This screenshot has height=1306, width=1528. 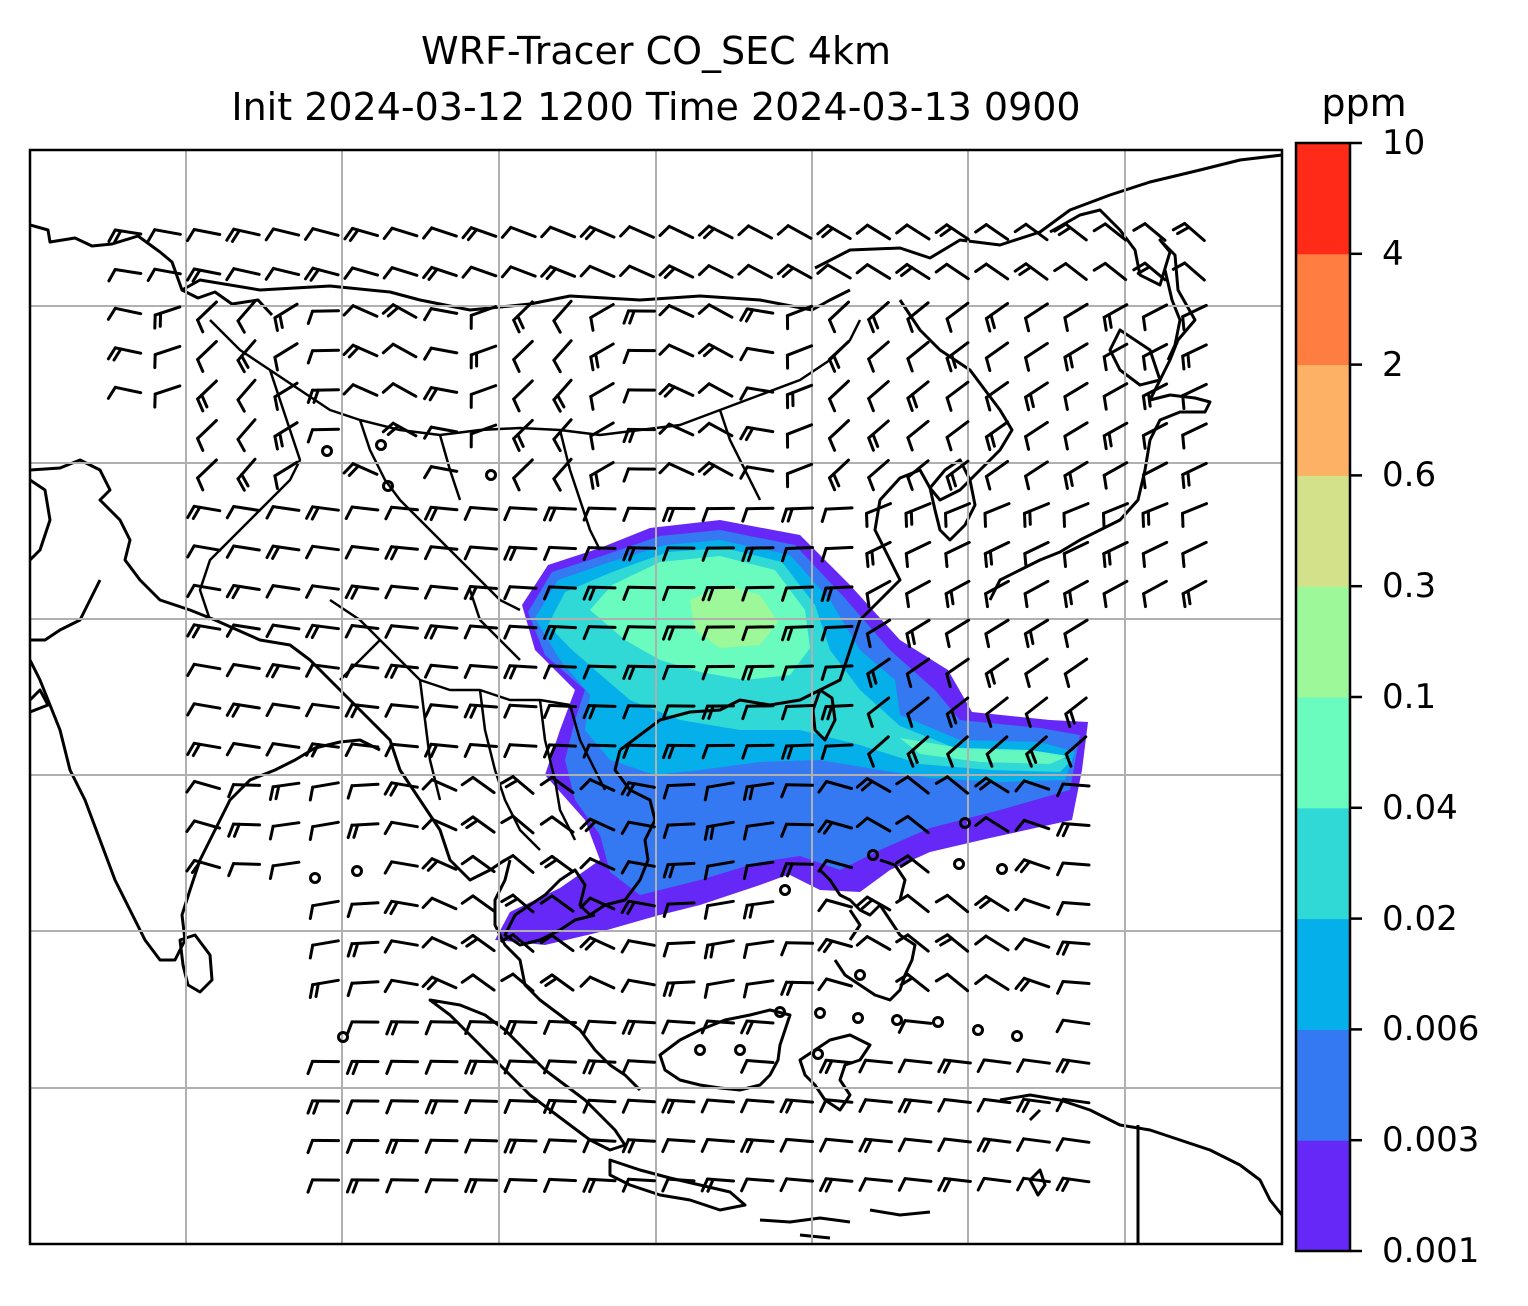 I want to click on plume-level-004-band, so click(x=984, y=751).